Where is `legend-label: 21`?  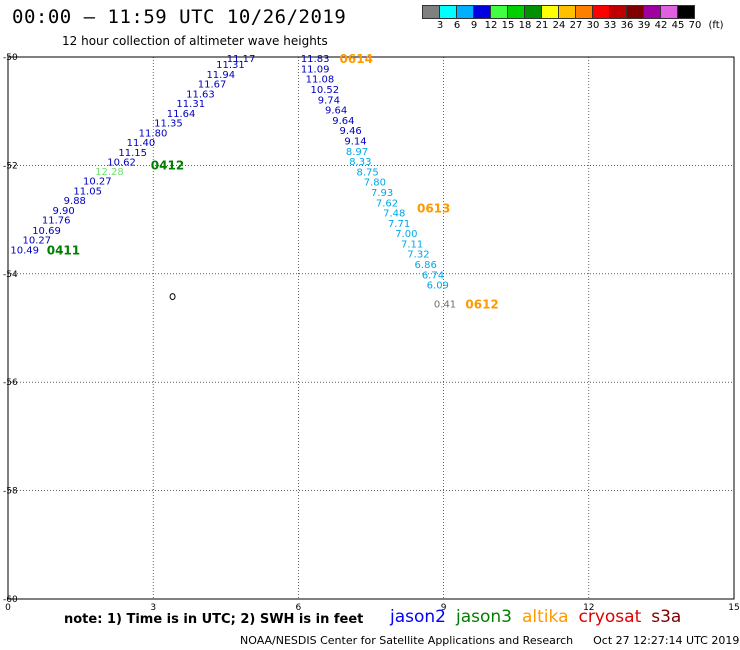
legend-label: 21 is located at coordinates (542, 25).